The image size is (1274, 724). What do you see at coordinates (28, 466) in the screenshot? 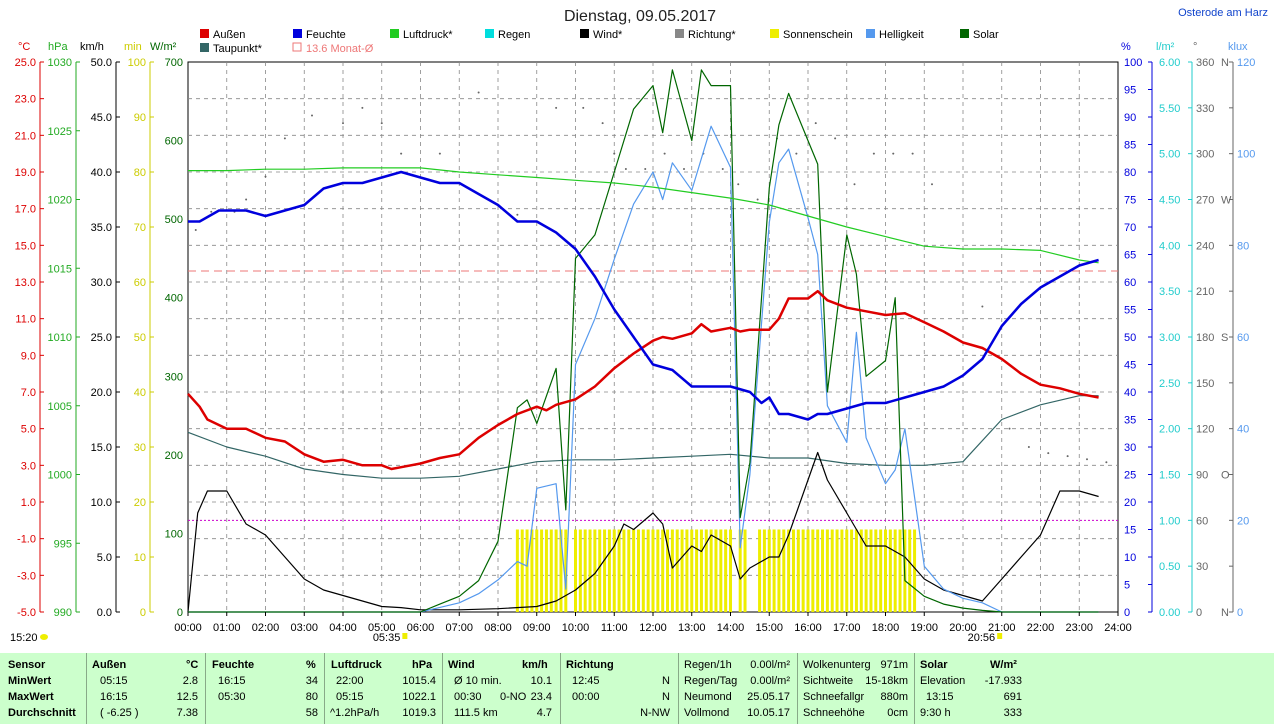
I see `temp-axis-tick: 3.0` at bounding box center [28, 466].